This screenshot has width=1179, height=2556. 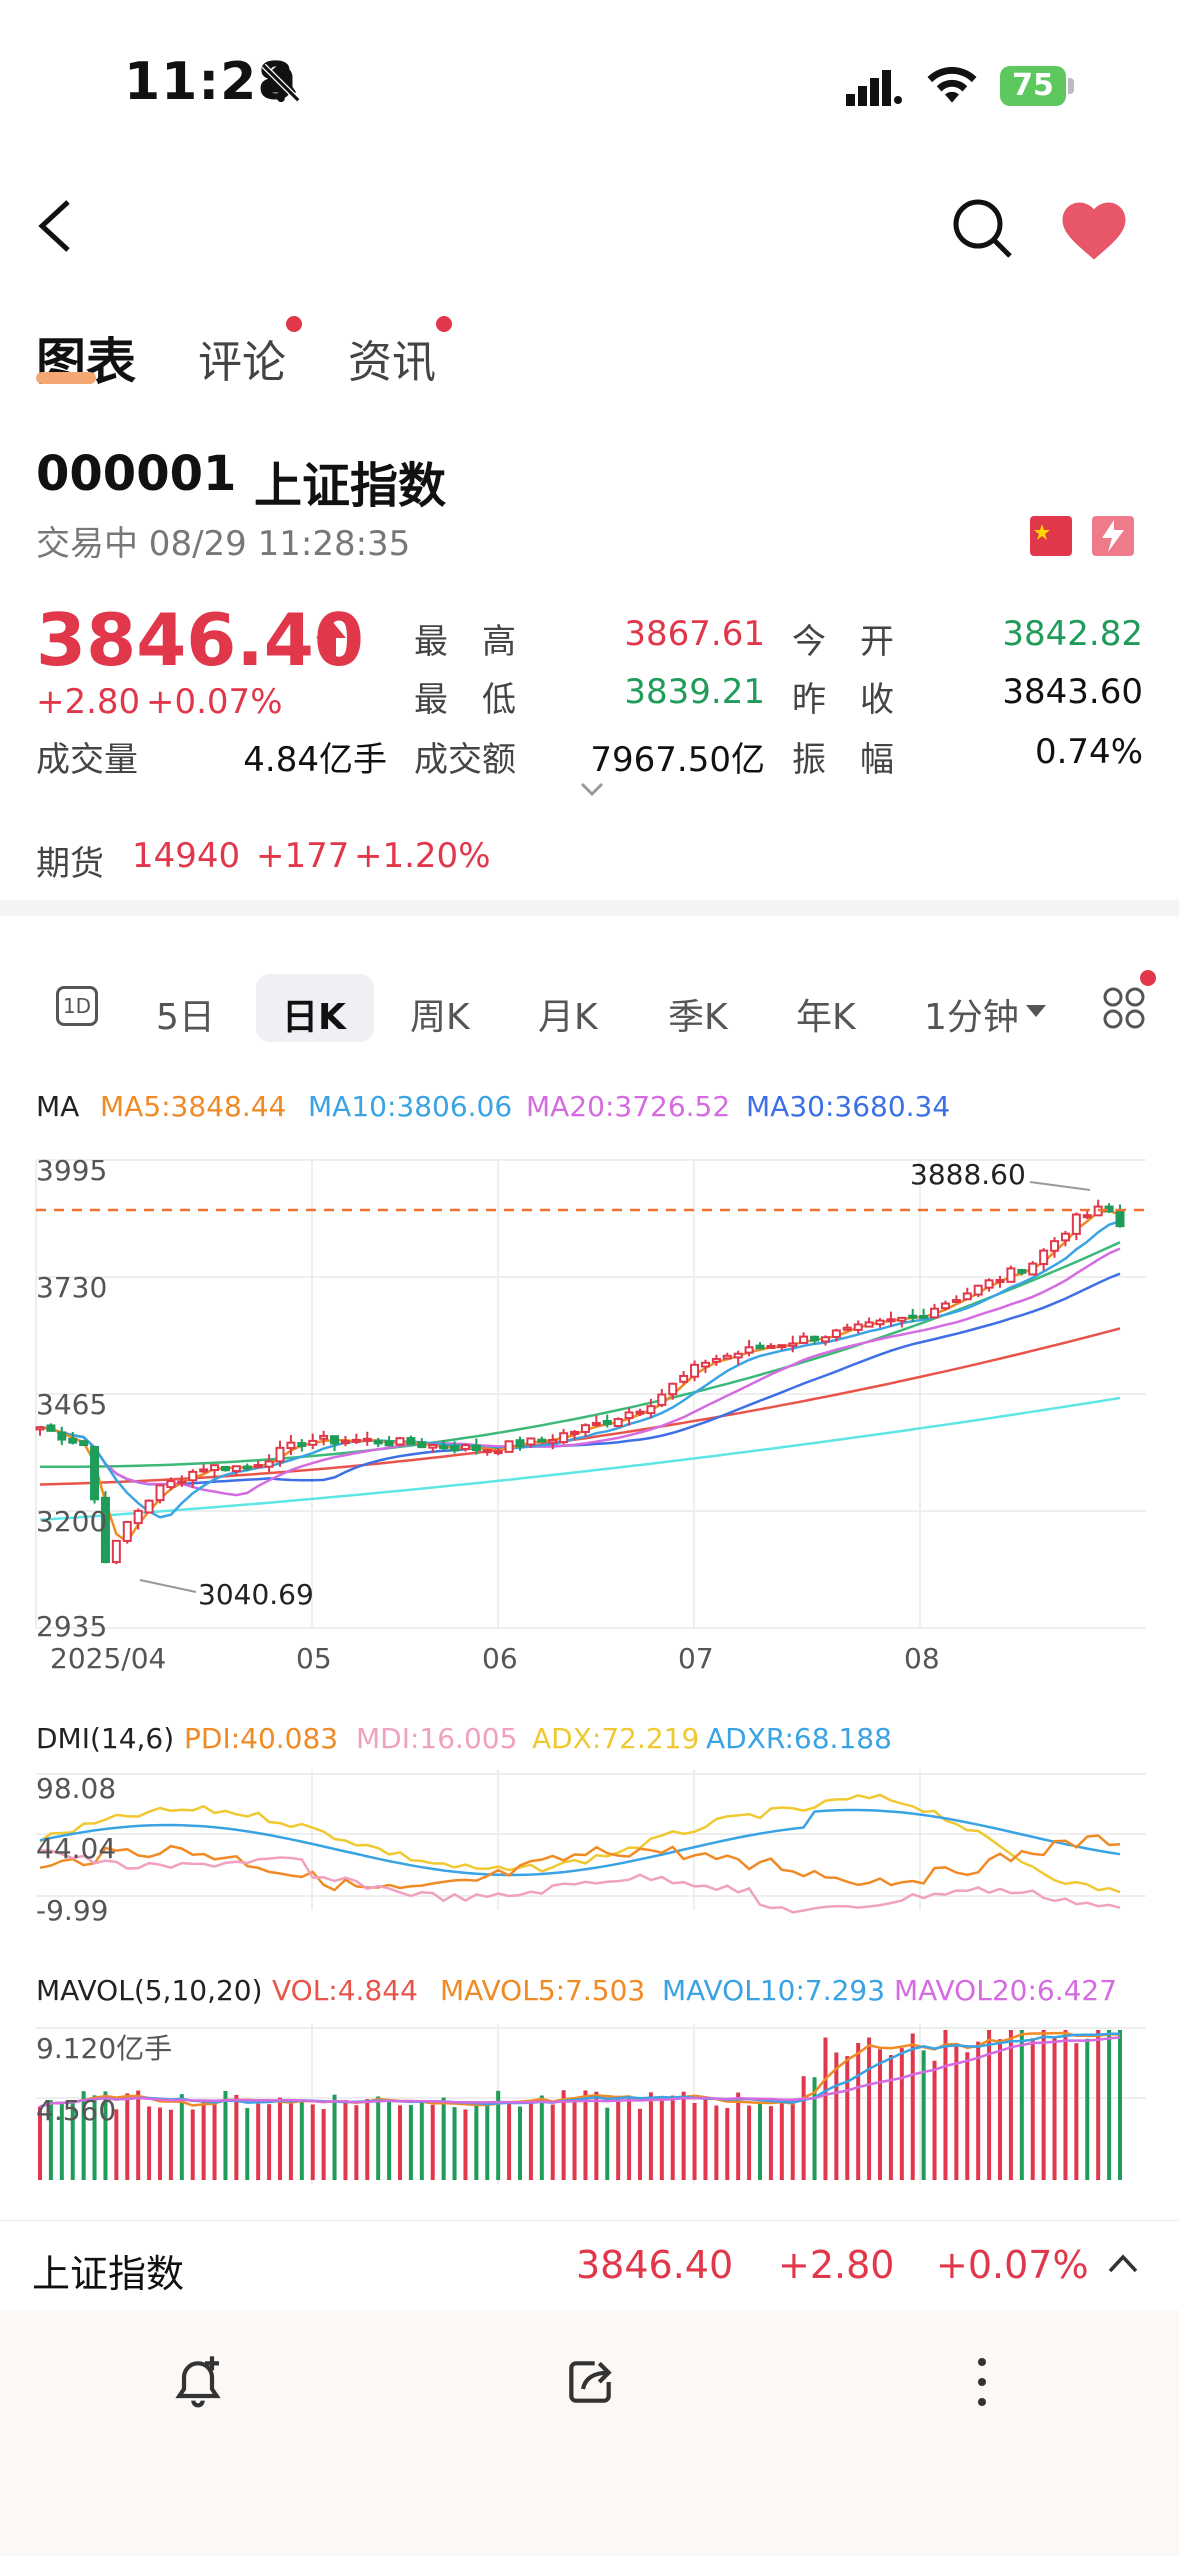 I want to click on grid-menu-badge, so click(x=1148, y=978).